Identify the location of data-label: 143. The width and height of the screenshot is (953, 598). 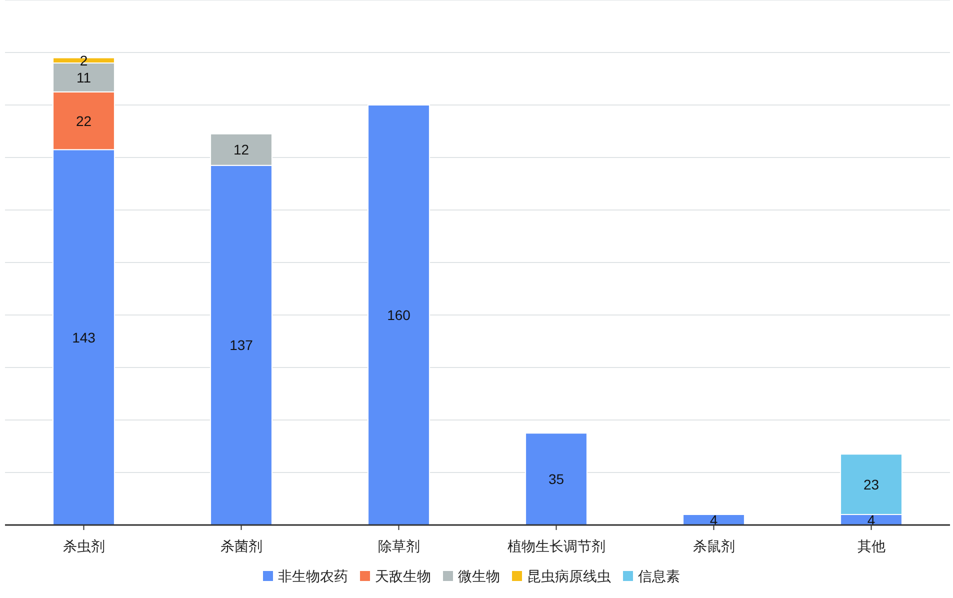
(84, 337).